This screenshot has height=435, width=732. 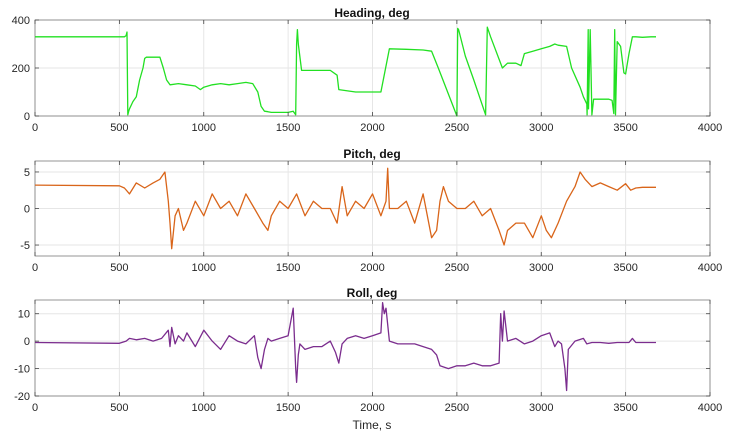 I want to click on heading-plot-title: Heading, deg, so click(x=371, y=13).